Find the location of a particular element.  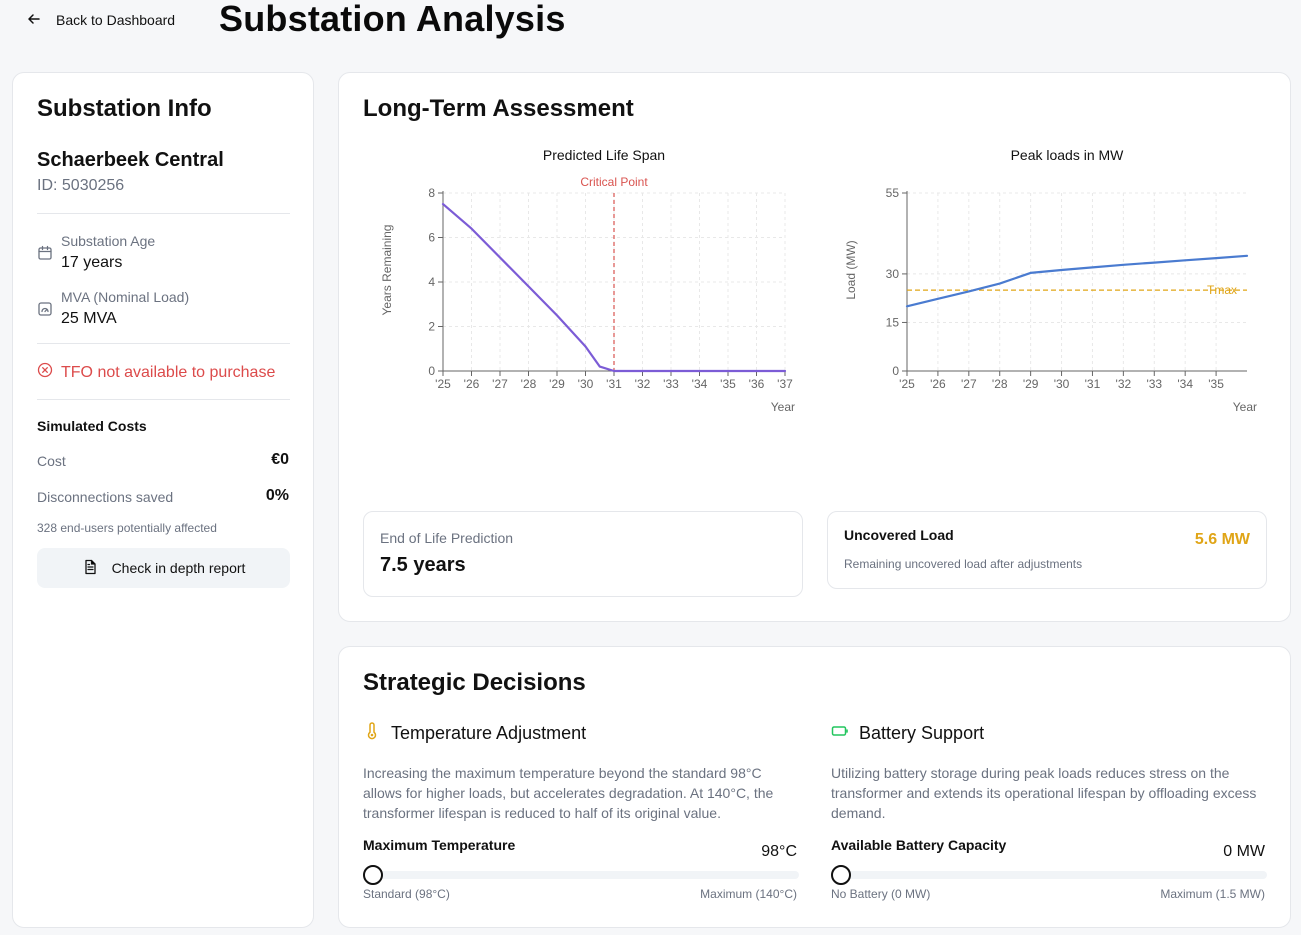

age-label: Substation Age is located at coordinates (108, 241).